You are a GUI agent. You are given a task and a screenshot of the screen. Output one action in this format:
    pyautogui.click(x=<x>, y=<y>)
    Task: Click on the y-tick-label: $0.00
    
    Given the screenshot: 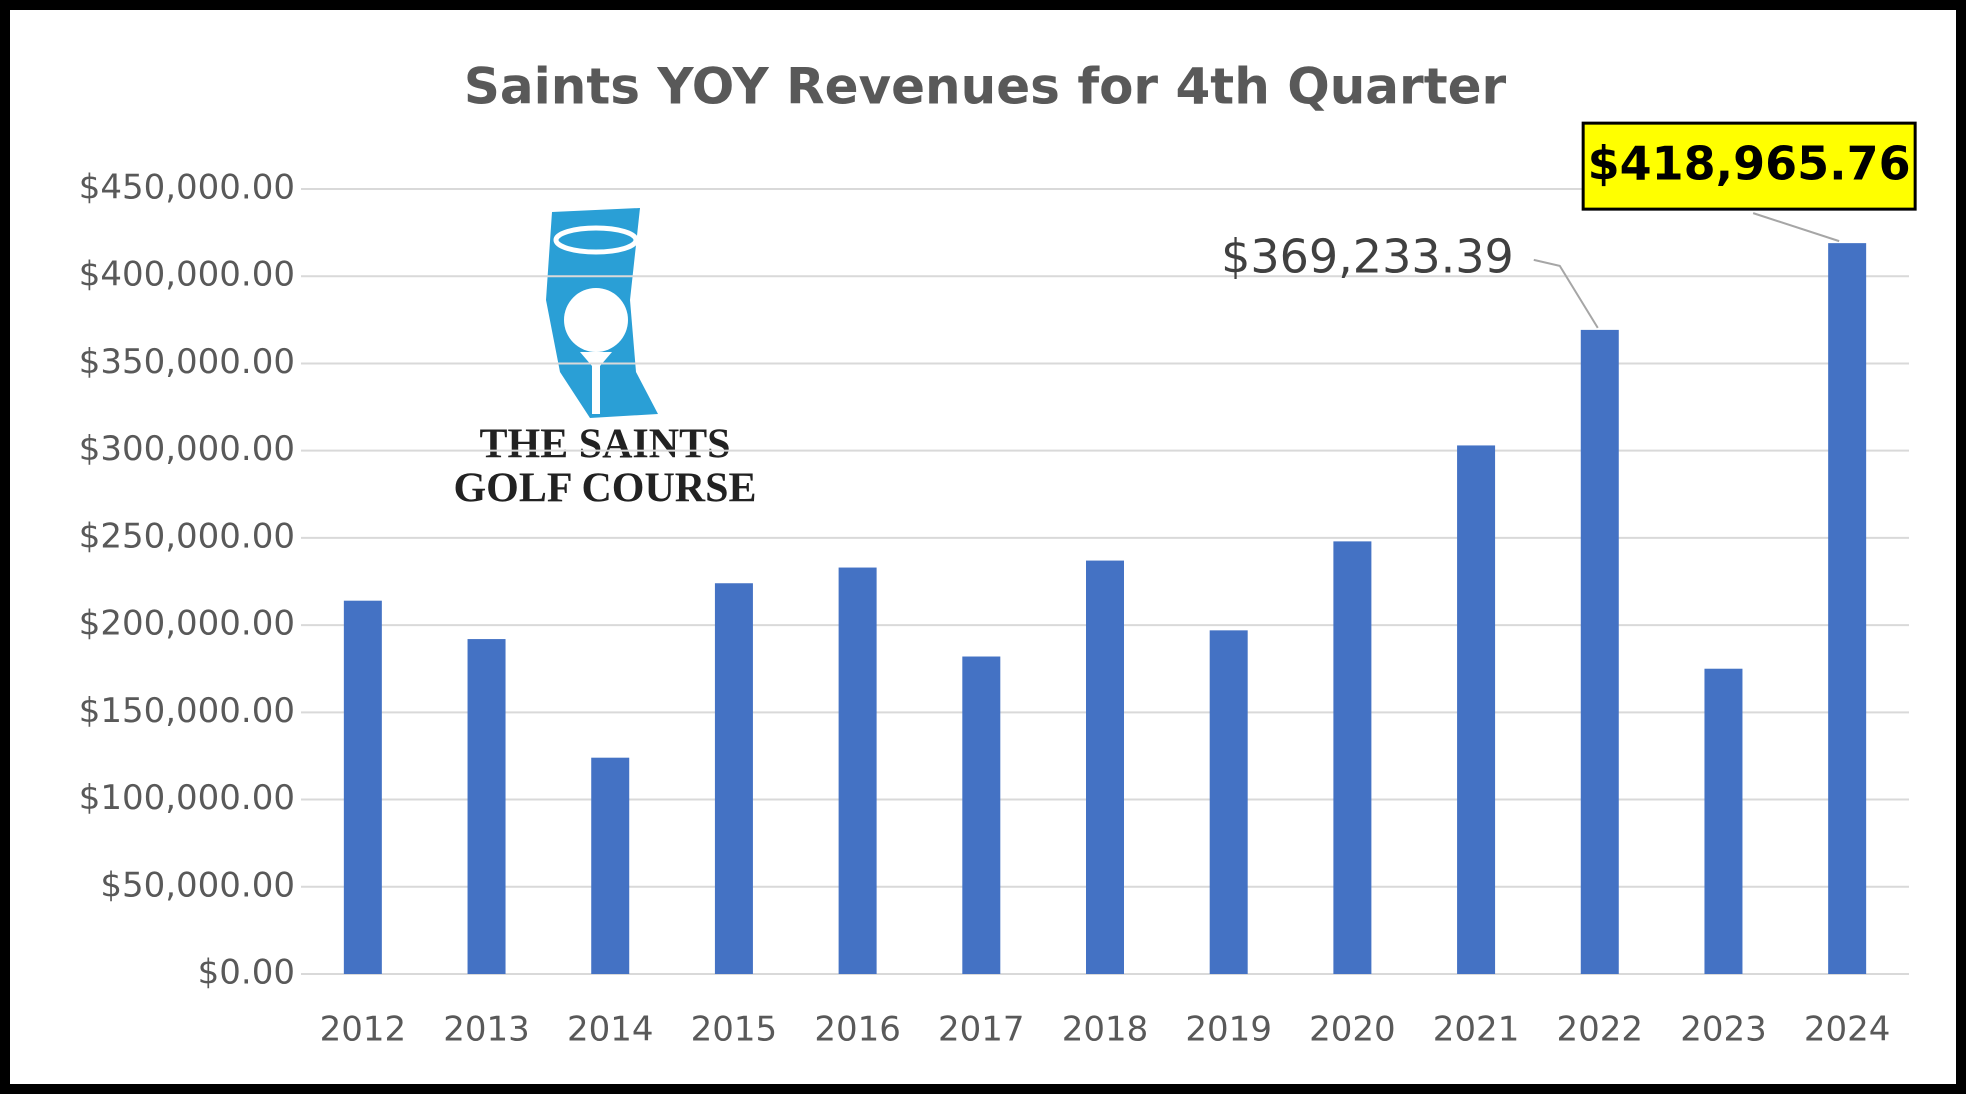 What is the action you would take?
    pyautogui.click(x=246, y=973)
    